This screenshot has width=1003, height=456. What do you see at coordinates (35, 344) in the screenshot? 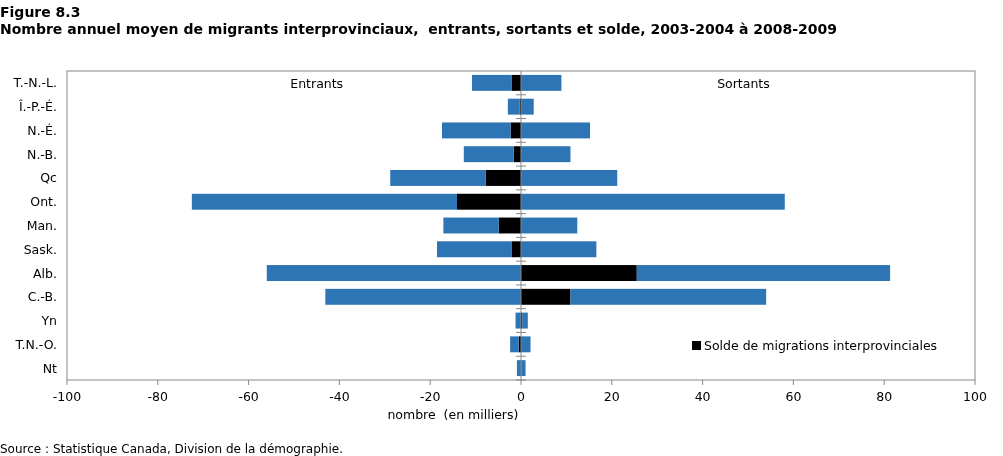
I see `y-tick-label: T.N.-O.` at bounding box center [35, 344].